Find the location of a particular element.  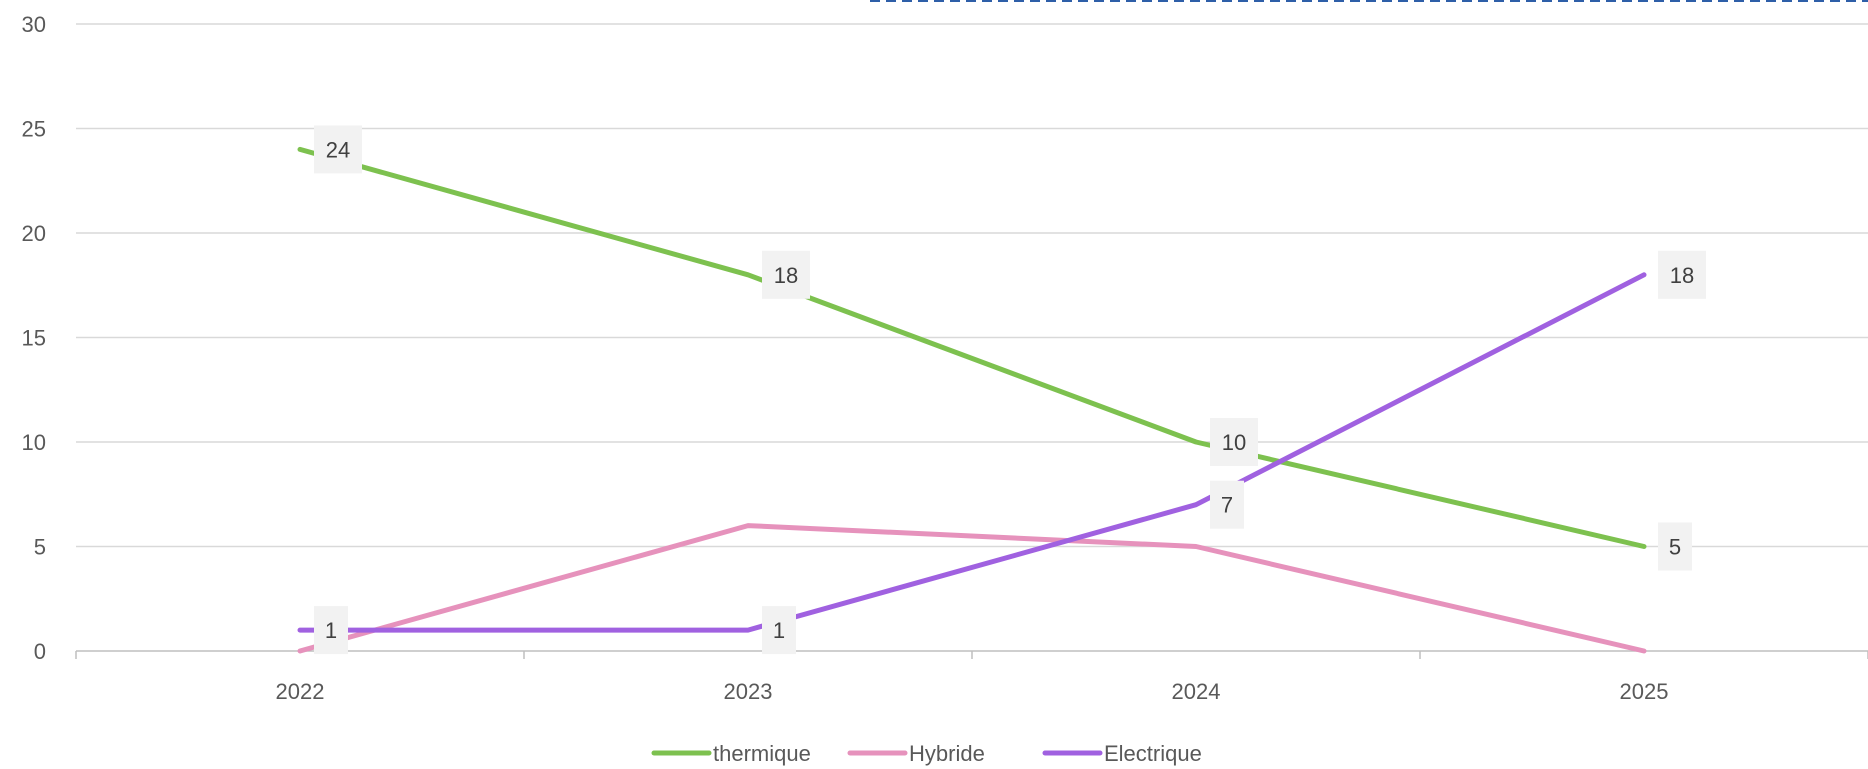

x-tick-label: 2024 is located at coordinates (1196, 691).